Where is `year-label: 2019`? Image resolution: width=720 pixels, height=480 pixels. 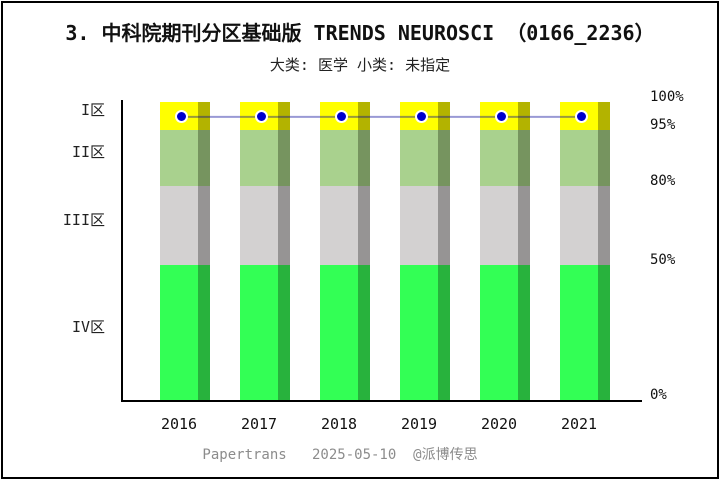 year-label: 2019 is located at coordinates (419, 424).